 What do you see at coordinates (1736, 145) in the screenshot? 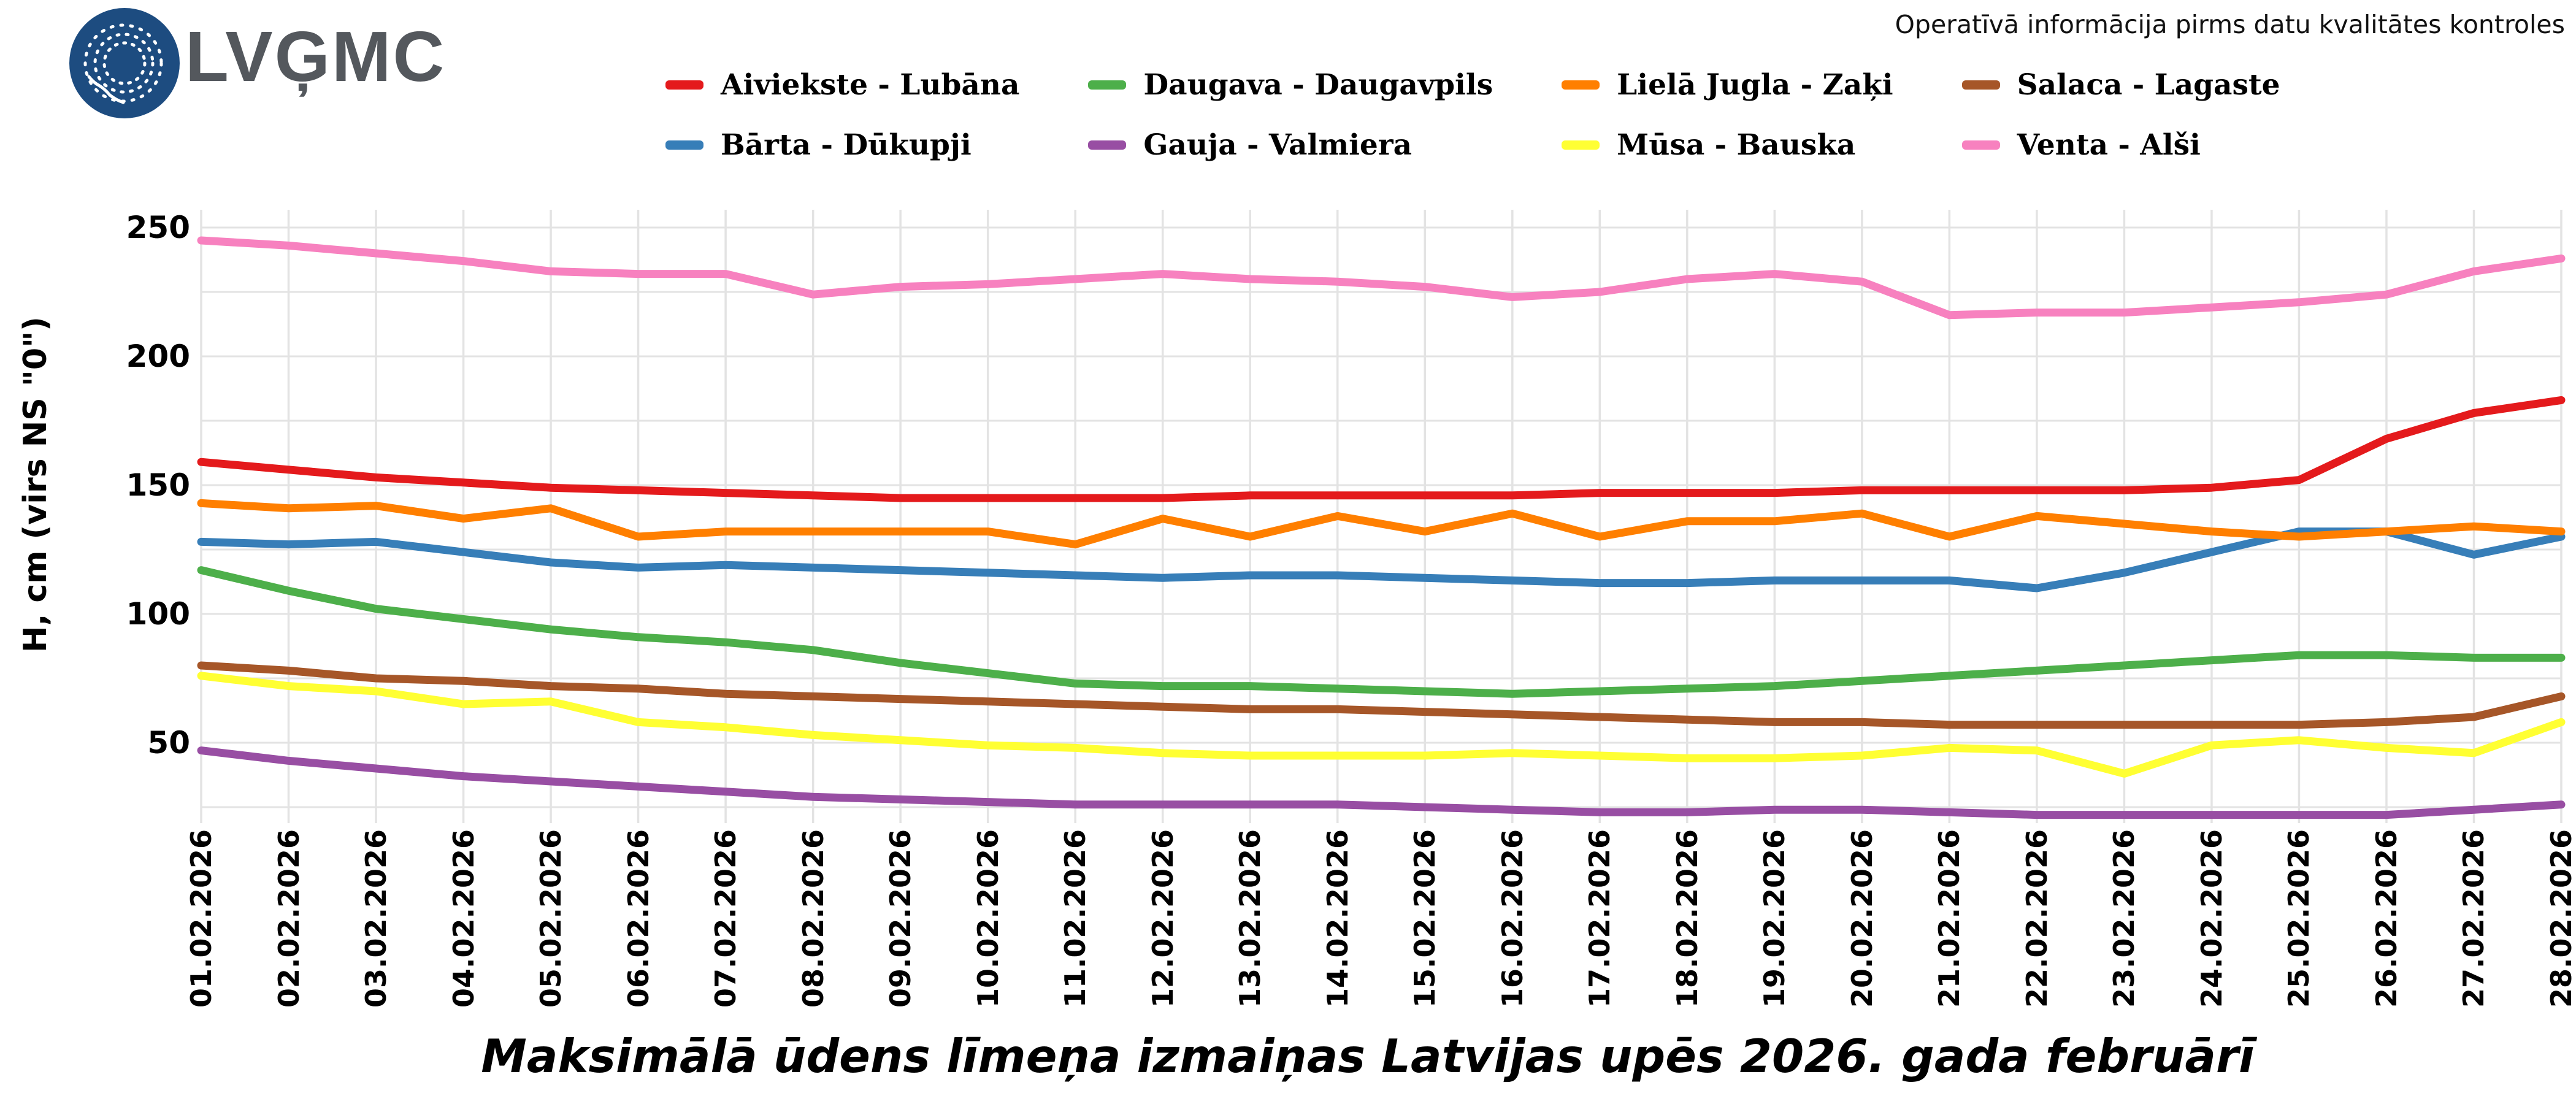
I see `legend-label: Mūsa - Bauska` at bounding box center [1736, 145].